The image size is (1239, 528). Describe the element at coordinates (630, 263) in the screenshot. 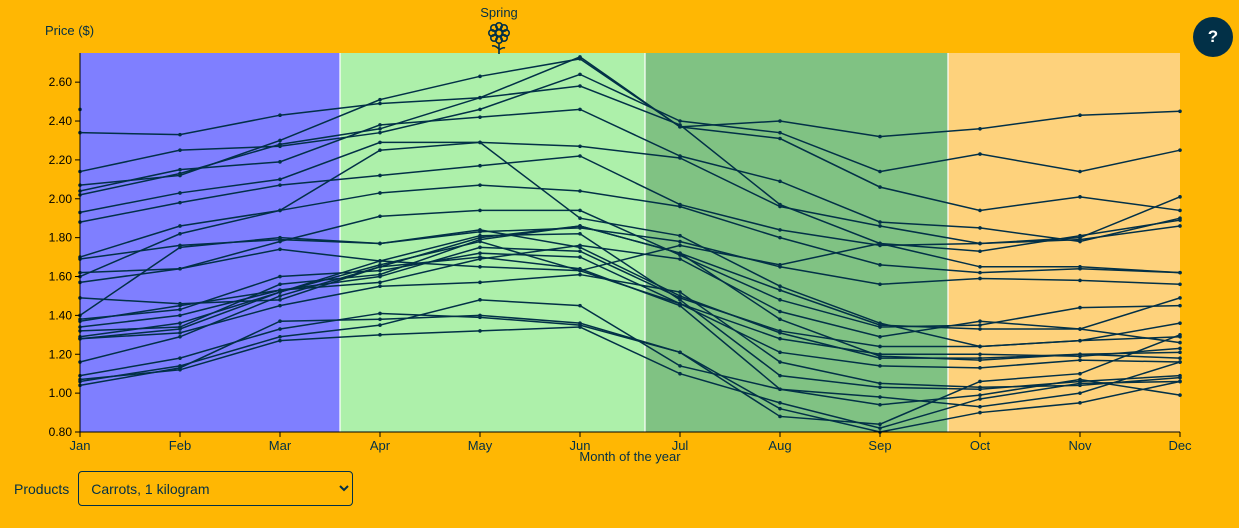

I see `series-line` at that location.